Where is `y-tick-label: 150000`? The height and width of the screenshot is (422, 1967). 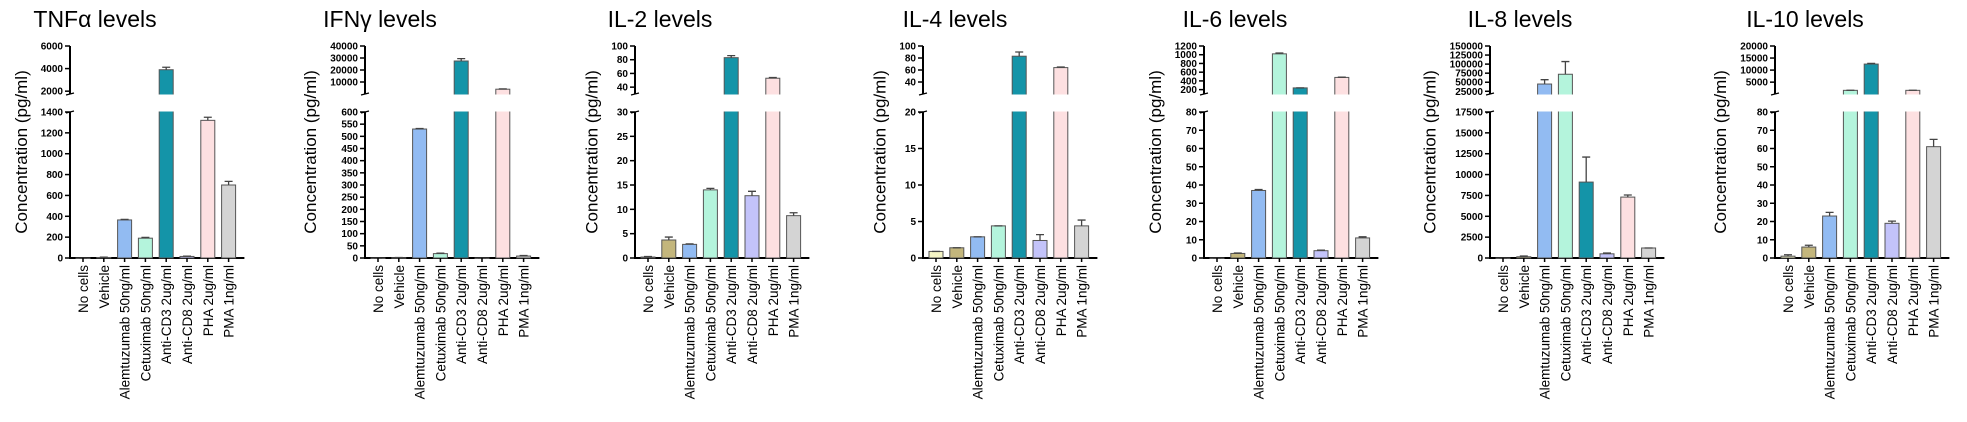 y-tick-label: 150000 is located at coordinates (1467, 47).